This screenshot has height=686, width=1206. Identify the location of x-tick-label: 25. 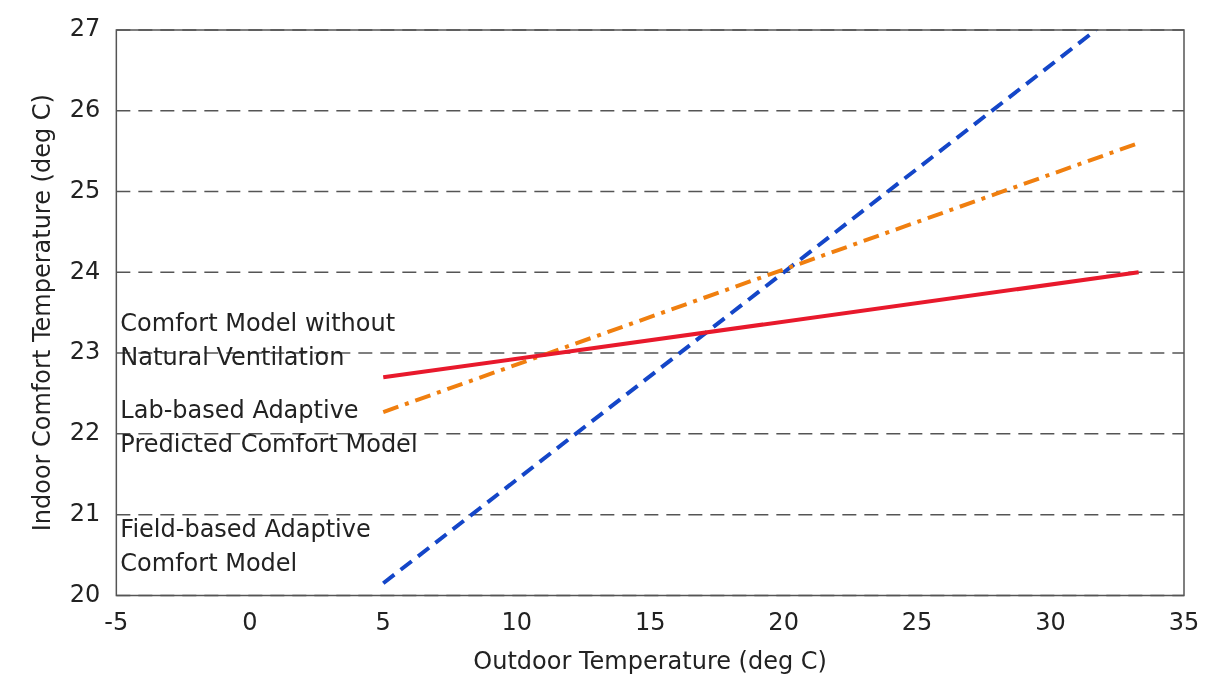
(917, 622).